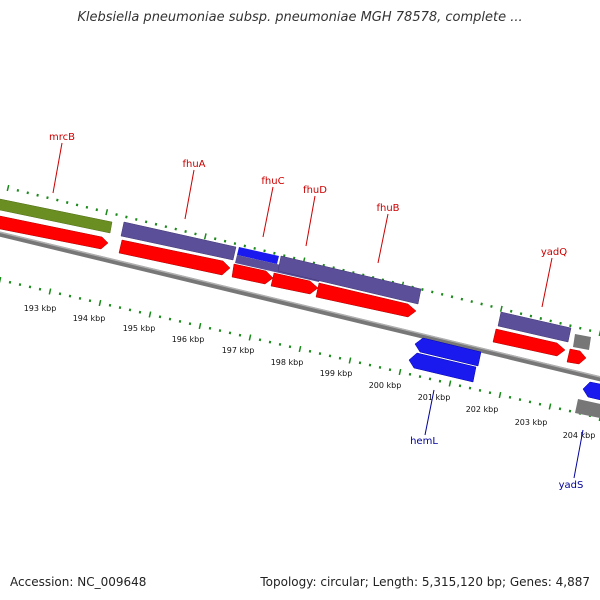  What do you see at coordinates (582, 342) in the screenshot?
I see `feature-other-forward` at bounding box center [582, 342].